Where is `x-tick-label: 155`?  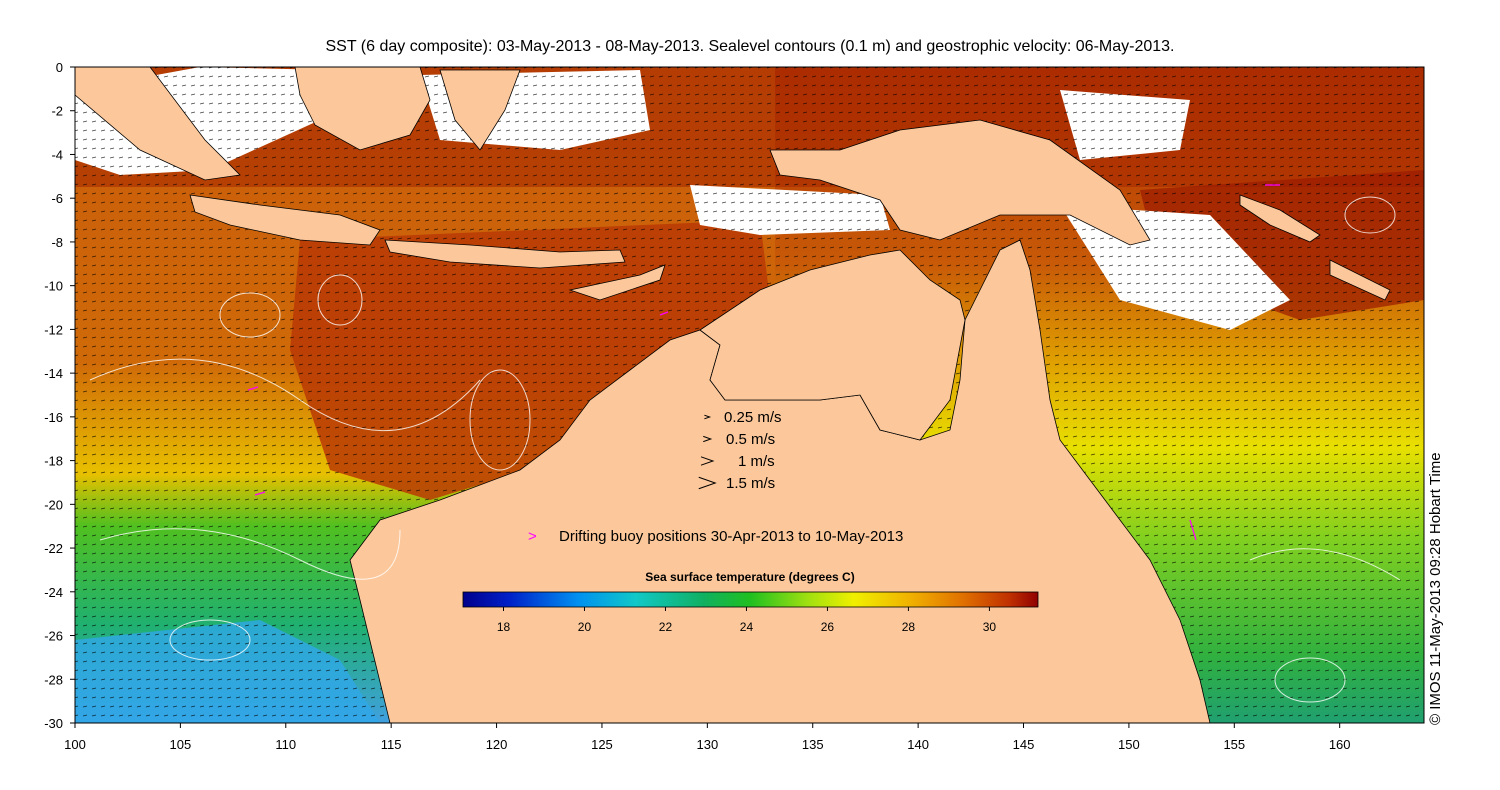
x-tick-label: 155 is located at coordinates (1234, 744).